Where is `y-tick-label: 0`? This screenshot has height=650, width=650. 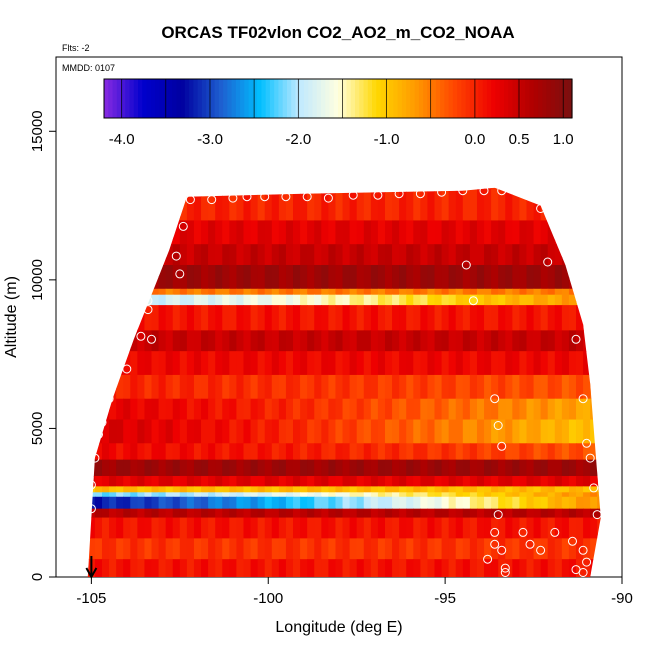
y-tick-label: 0 is located at coordinates (37, 577).